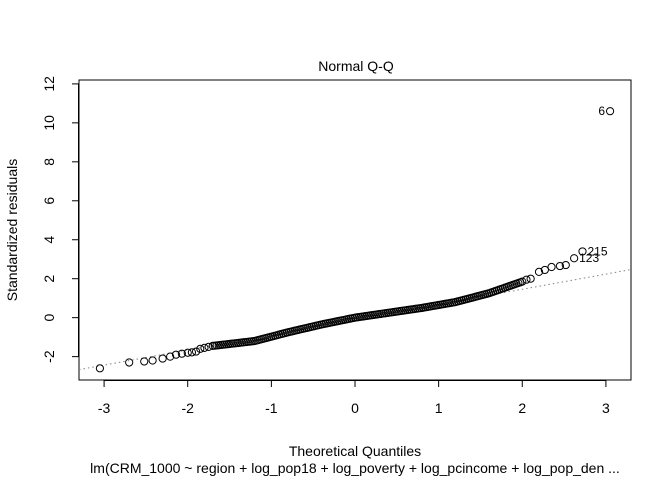  Describe the element at coordinates (49, 279) in the screenshot. I see `y-tick-label: 2` at that location.